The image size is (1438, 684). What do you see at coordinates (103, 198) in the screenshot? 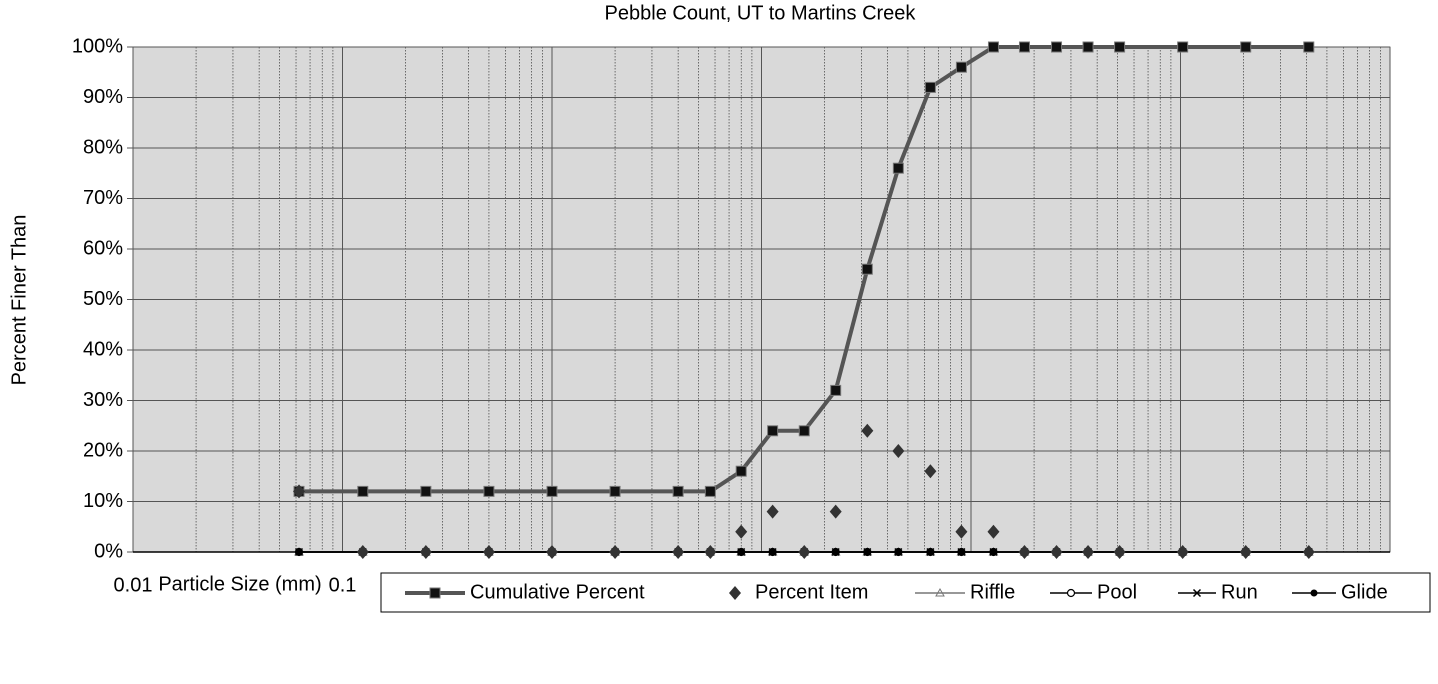
I see `y-tick-label: 70%` at bounding box center [103, 198].